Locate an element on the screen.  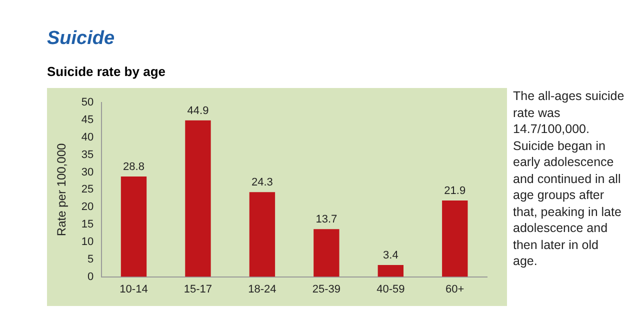
data-label: 44.9 is located at coordinates (198, 110).